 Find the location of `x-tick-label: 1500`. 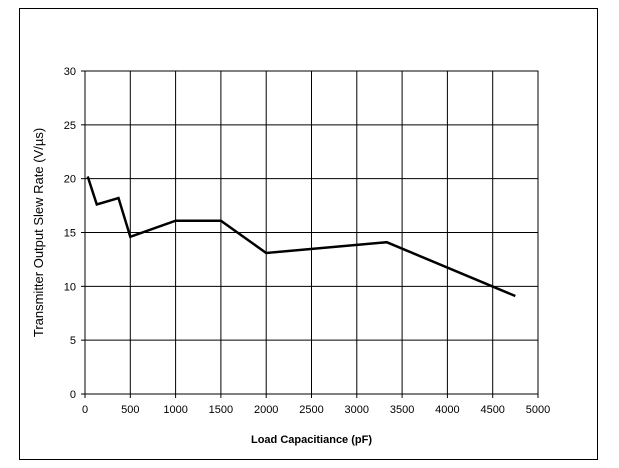

x-tick-label: 1500 is located at coordinates (221, 410).